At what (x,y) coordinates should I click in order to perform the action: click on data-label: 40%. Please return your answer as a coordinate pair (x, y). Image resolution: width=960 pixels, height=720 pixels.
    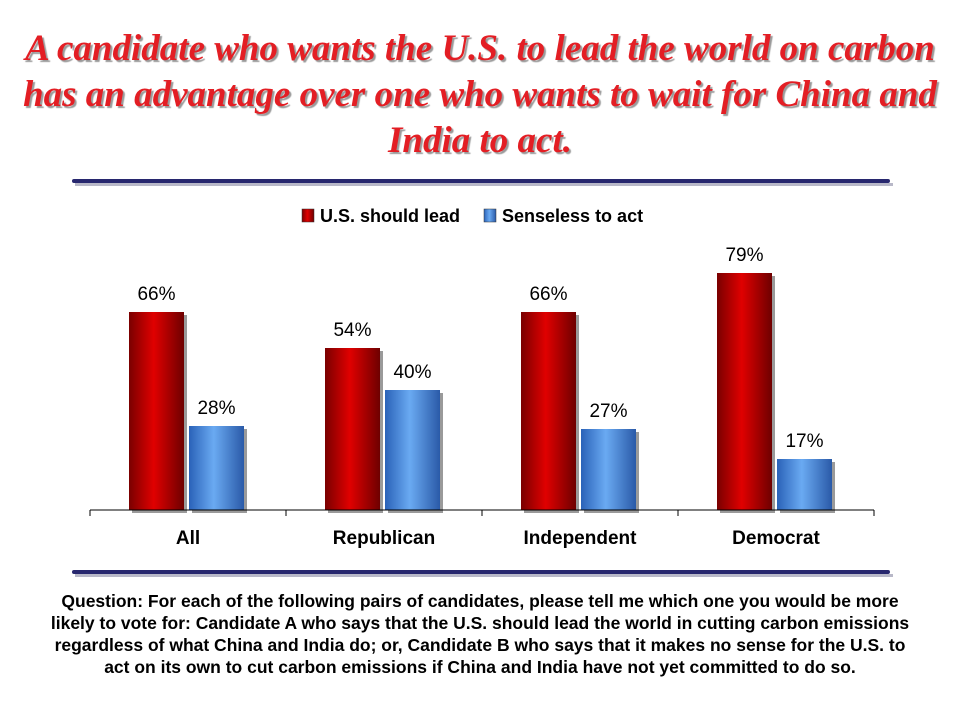
    Looking at the image, I should click on (412, 372).